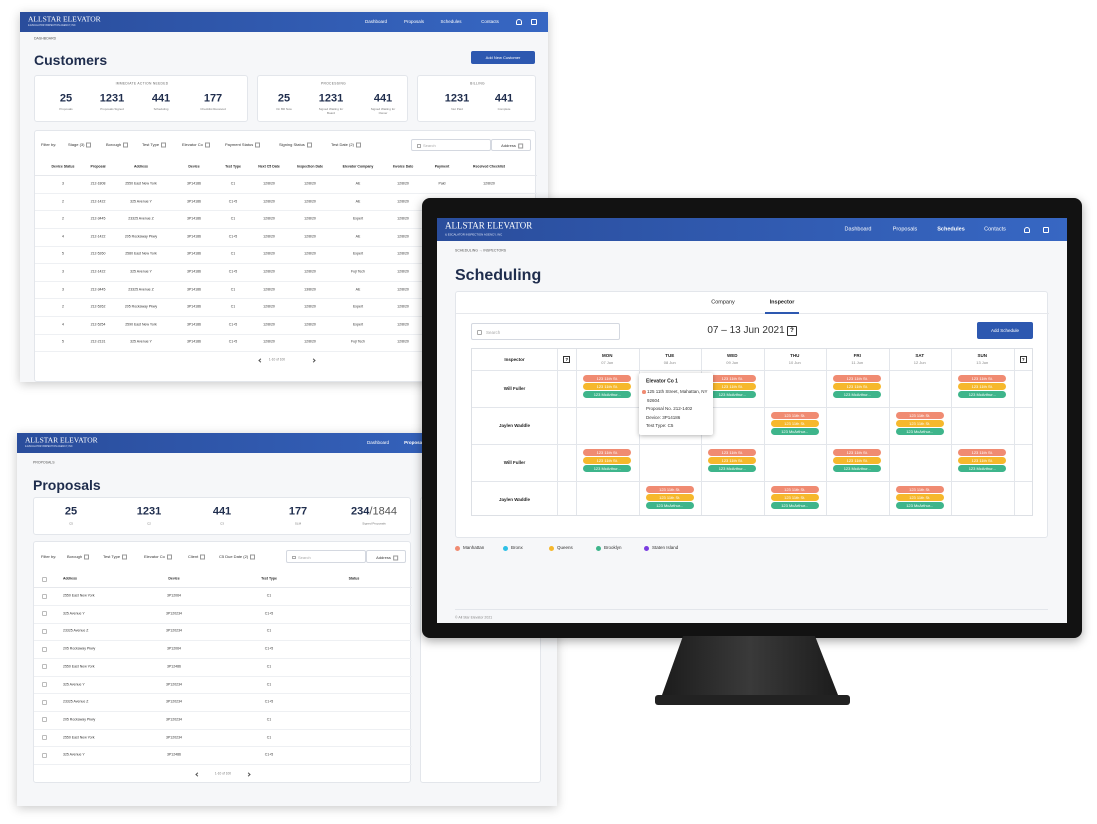  What do you see at coordinates (723, 302) in the screenshot?
I see `tab: Company` at bounding box center [723, 302].